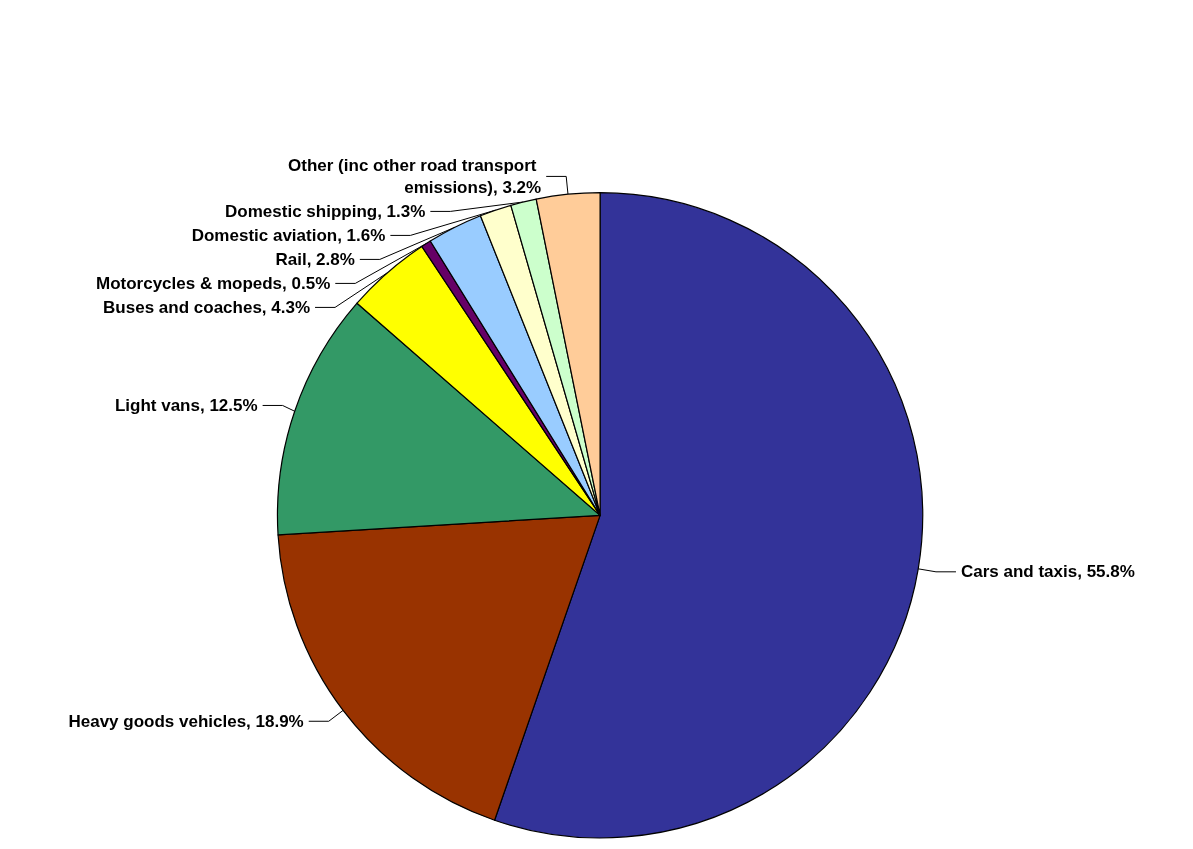 This screenshot has width=1193, height=849. Describe the element at coordinates (1047, 572) in the screenshot. I see `slice-label: Cars and taxis, 55.8%` at that location.